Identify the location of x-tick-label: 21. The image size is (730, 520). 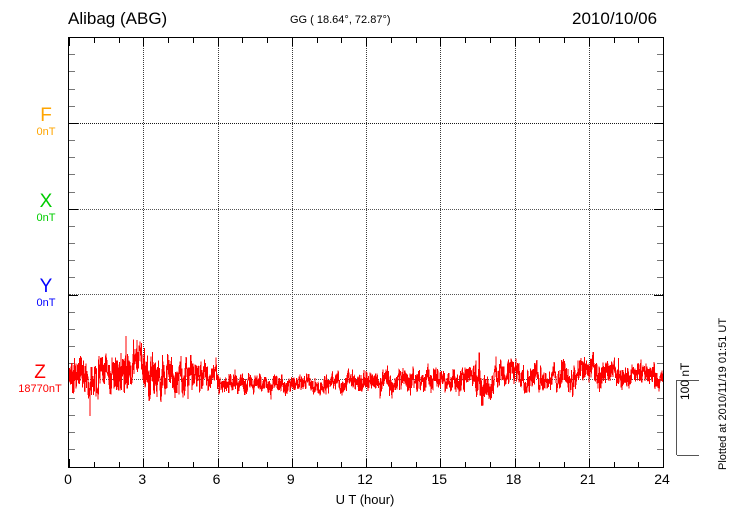
(587, 479).